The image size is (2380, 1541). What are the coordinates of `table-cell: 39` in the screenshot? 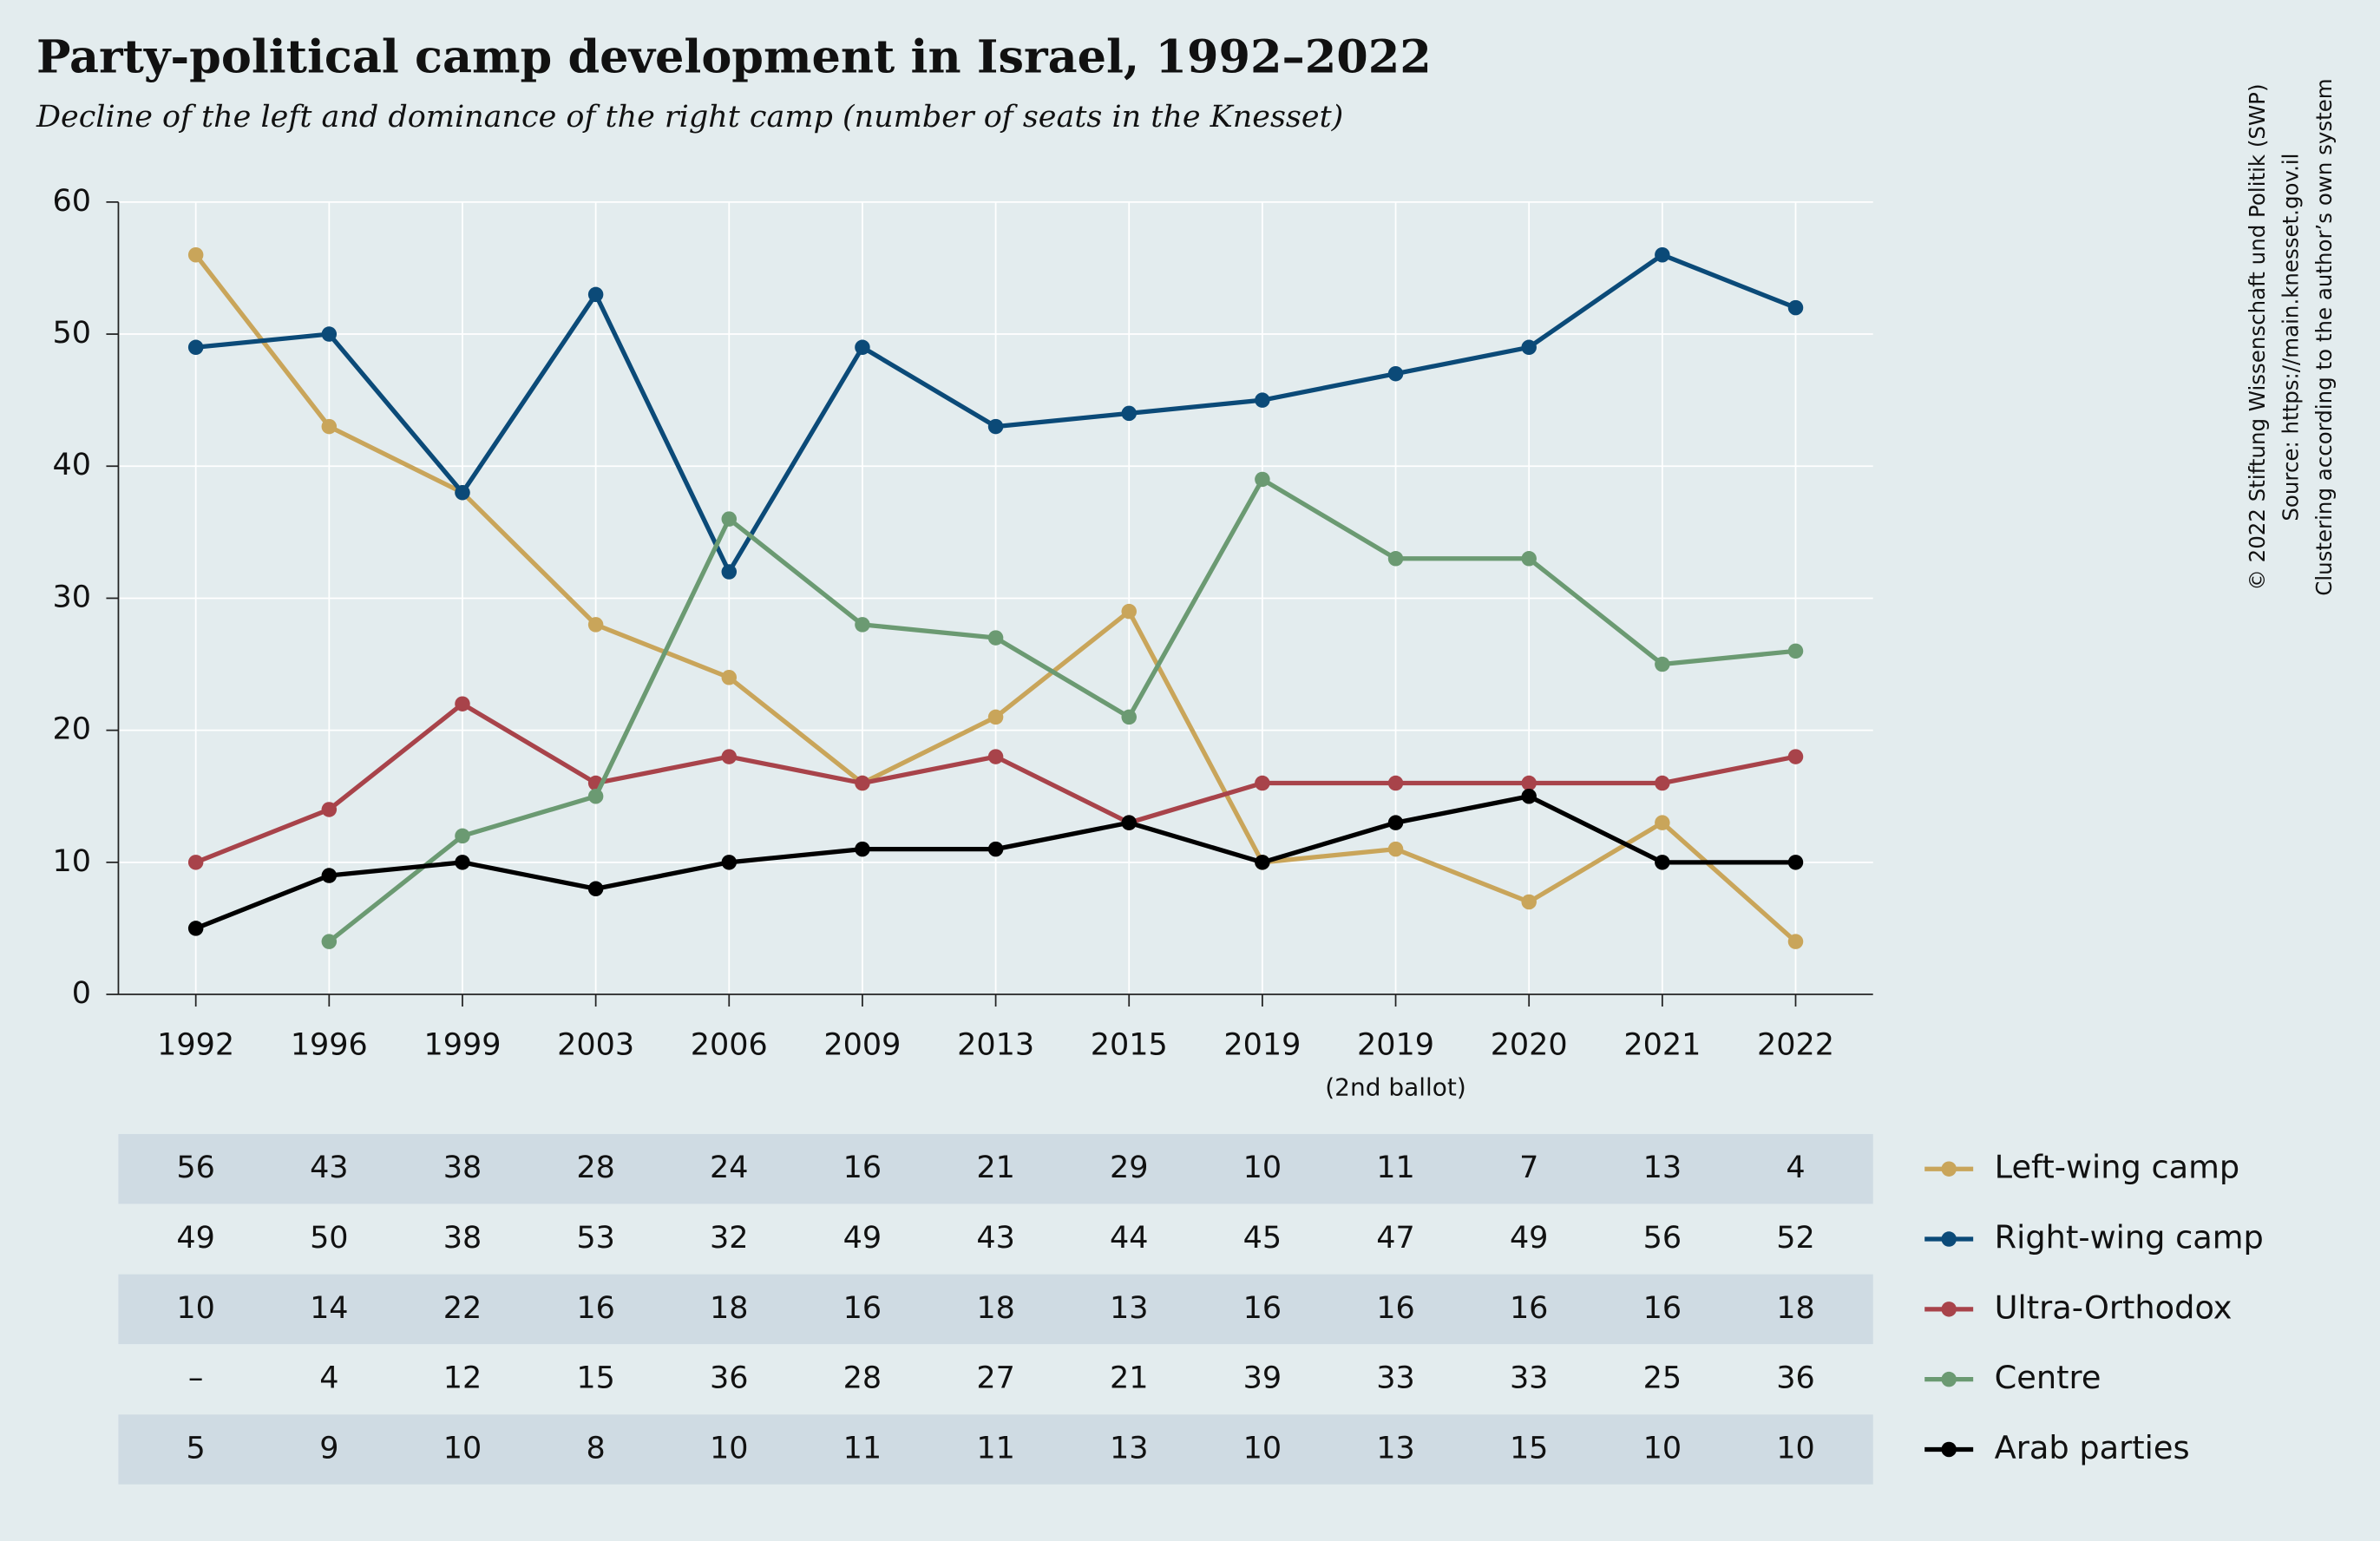 It's located at (1262, 1378).